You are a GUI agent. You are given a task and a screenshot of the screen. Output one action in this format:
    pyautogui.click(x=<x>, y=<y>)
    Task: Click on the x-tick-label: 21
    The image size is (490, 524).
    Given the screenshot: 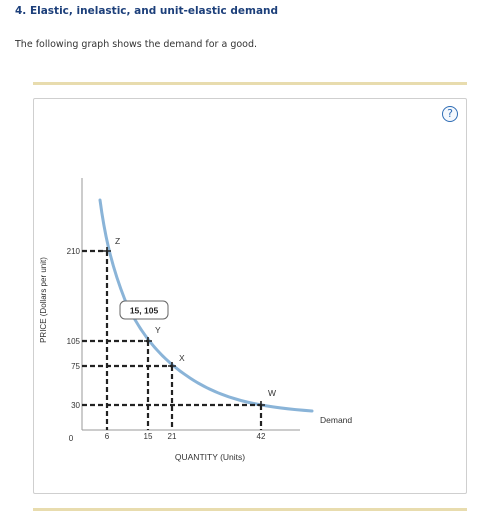 What is the action you would take?
    pyautogui.click(x=172, y=436)
    